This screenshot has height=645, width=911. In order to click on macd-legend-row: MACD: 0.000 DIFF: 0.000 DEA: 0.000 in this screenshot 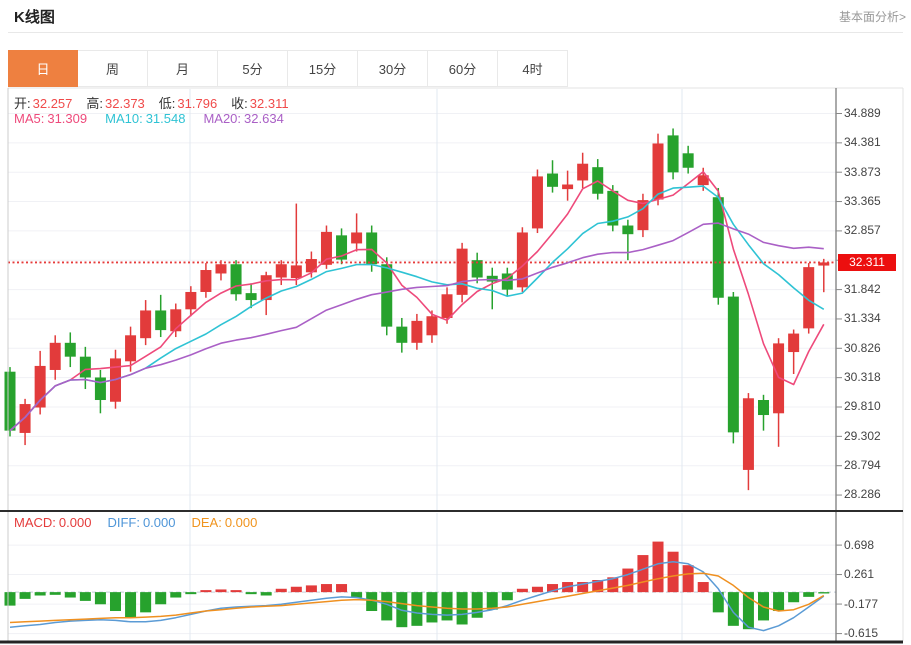, I will do `click(143, 522)`.